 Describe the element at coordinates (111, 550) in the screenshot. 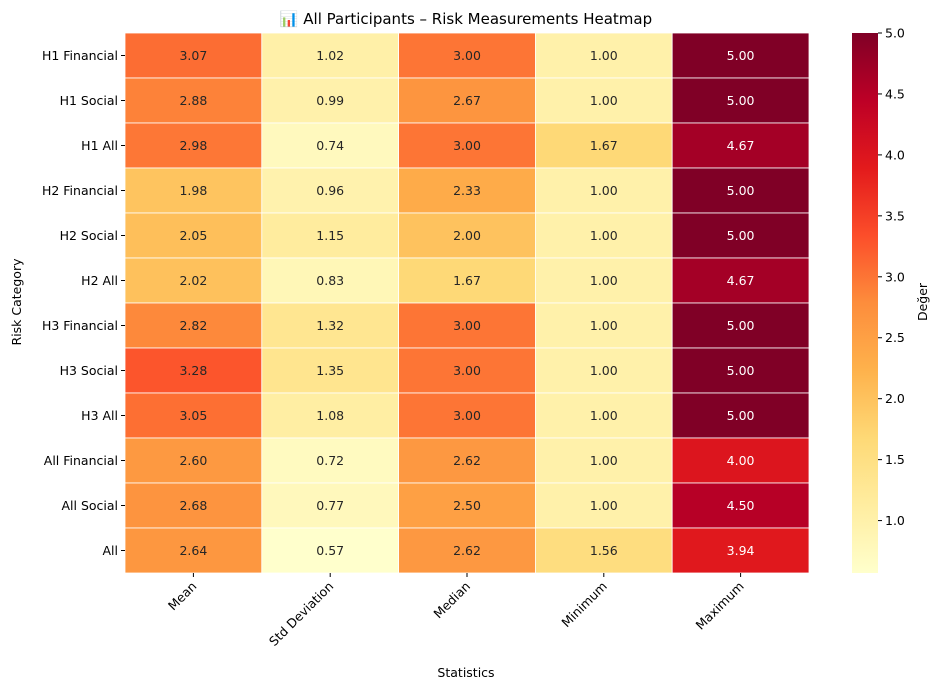

I see `y-tick-label: All` at that location.